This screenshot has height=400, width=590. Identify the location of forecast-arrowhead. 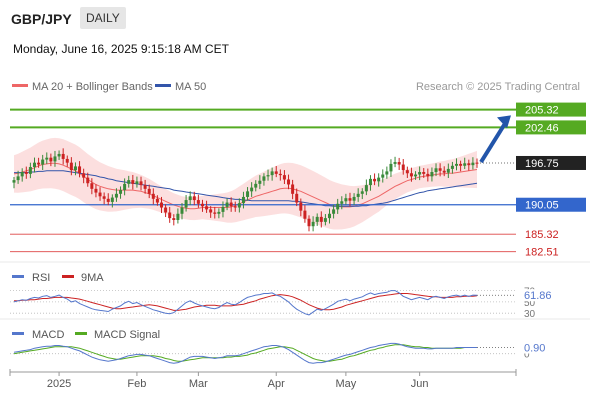
(504, 122).